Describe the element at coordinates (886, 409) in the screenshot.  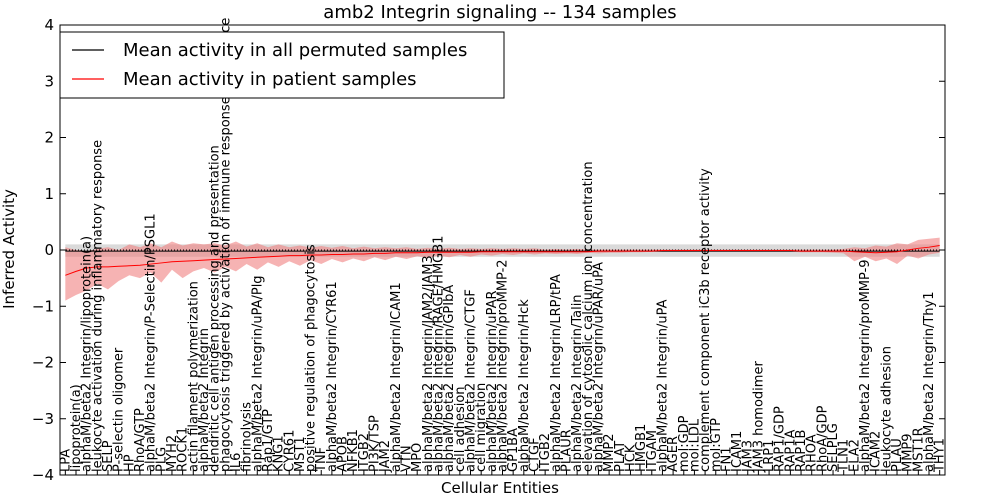
I see `x-tick-label: leukocyte adhesion` at that location.